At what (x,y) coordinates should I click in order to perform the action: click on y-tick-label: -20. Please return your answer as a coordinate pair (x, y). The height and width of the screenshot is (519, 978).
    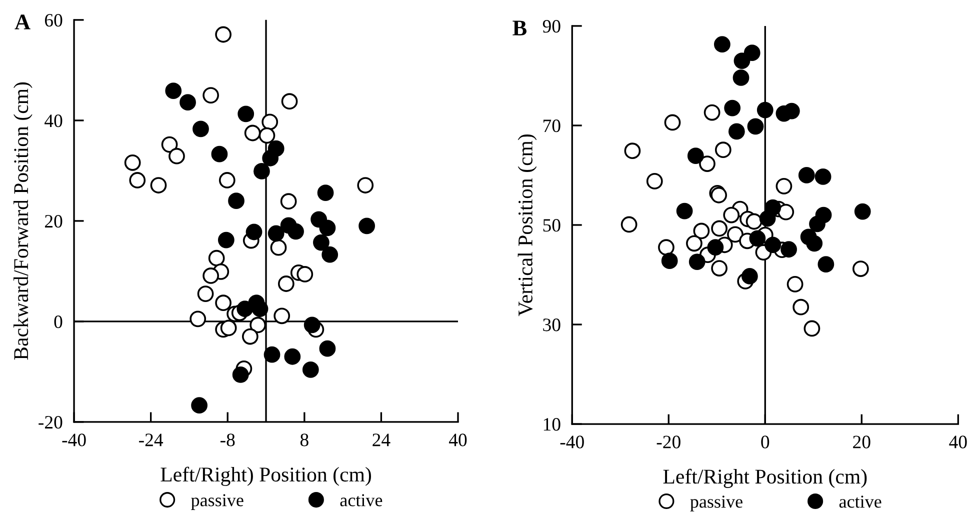
    Looking at the image, I should click on (50, 422).